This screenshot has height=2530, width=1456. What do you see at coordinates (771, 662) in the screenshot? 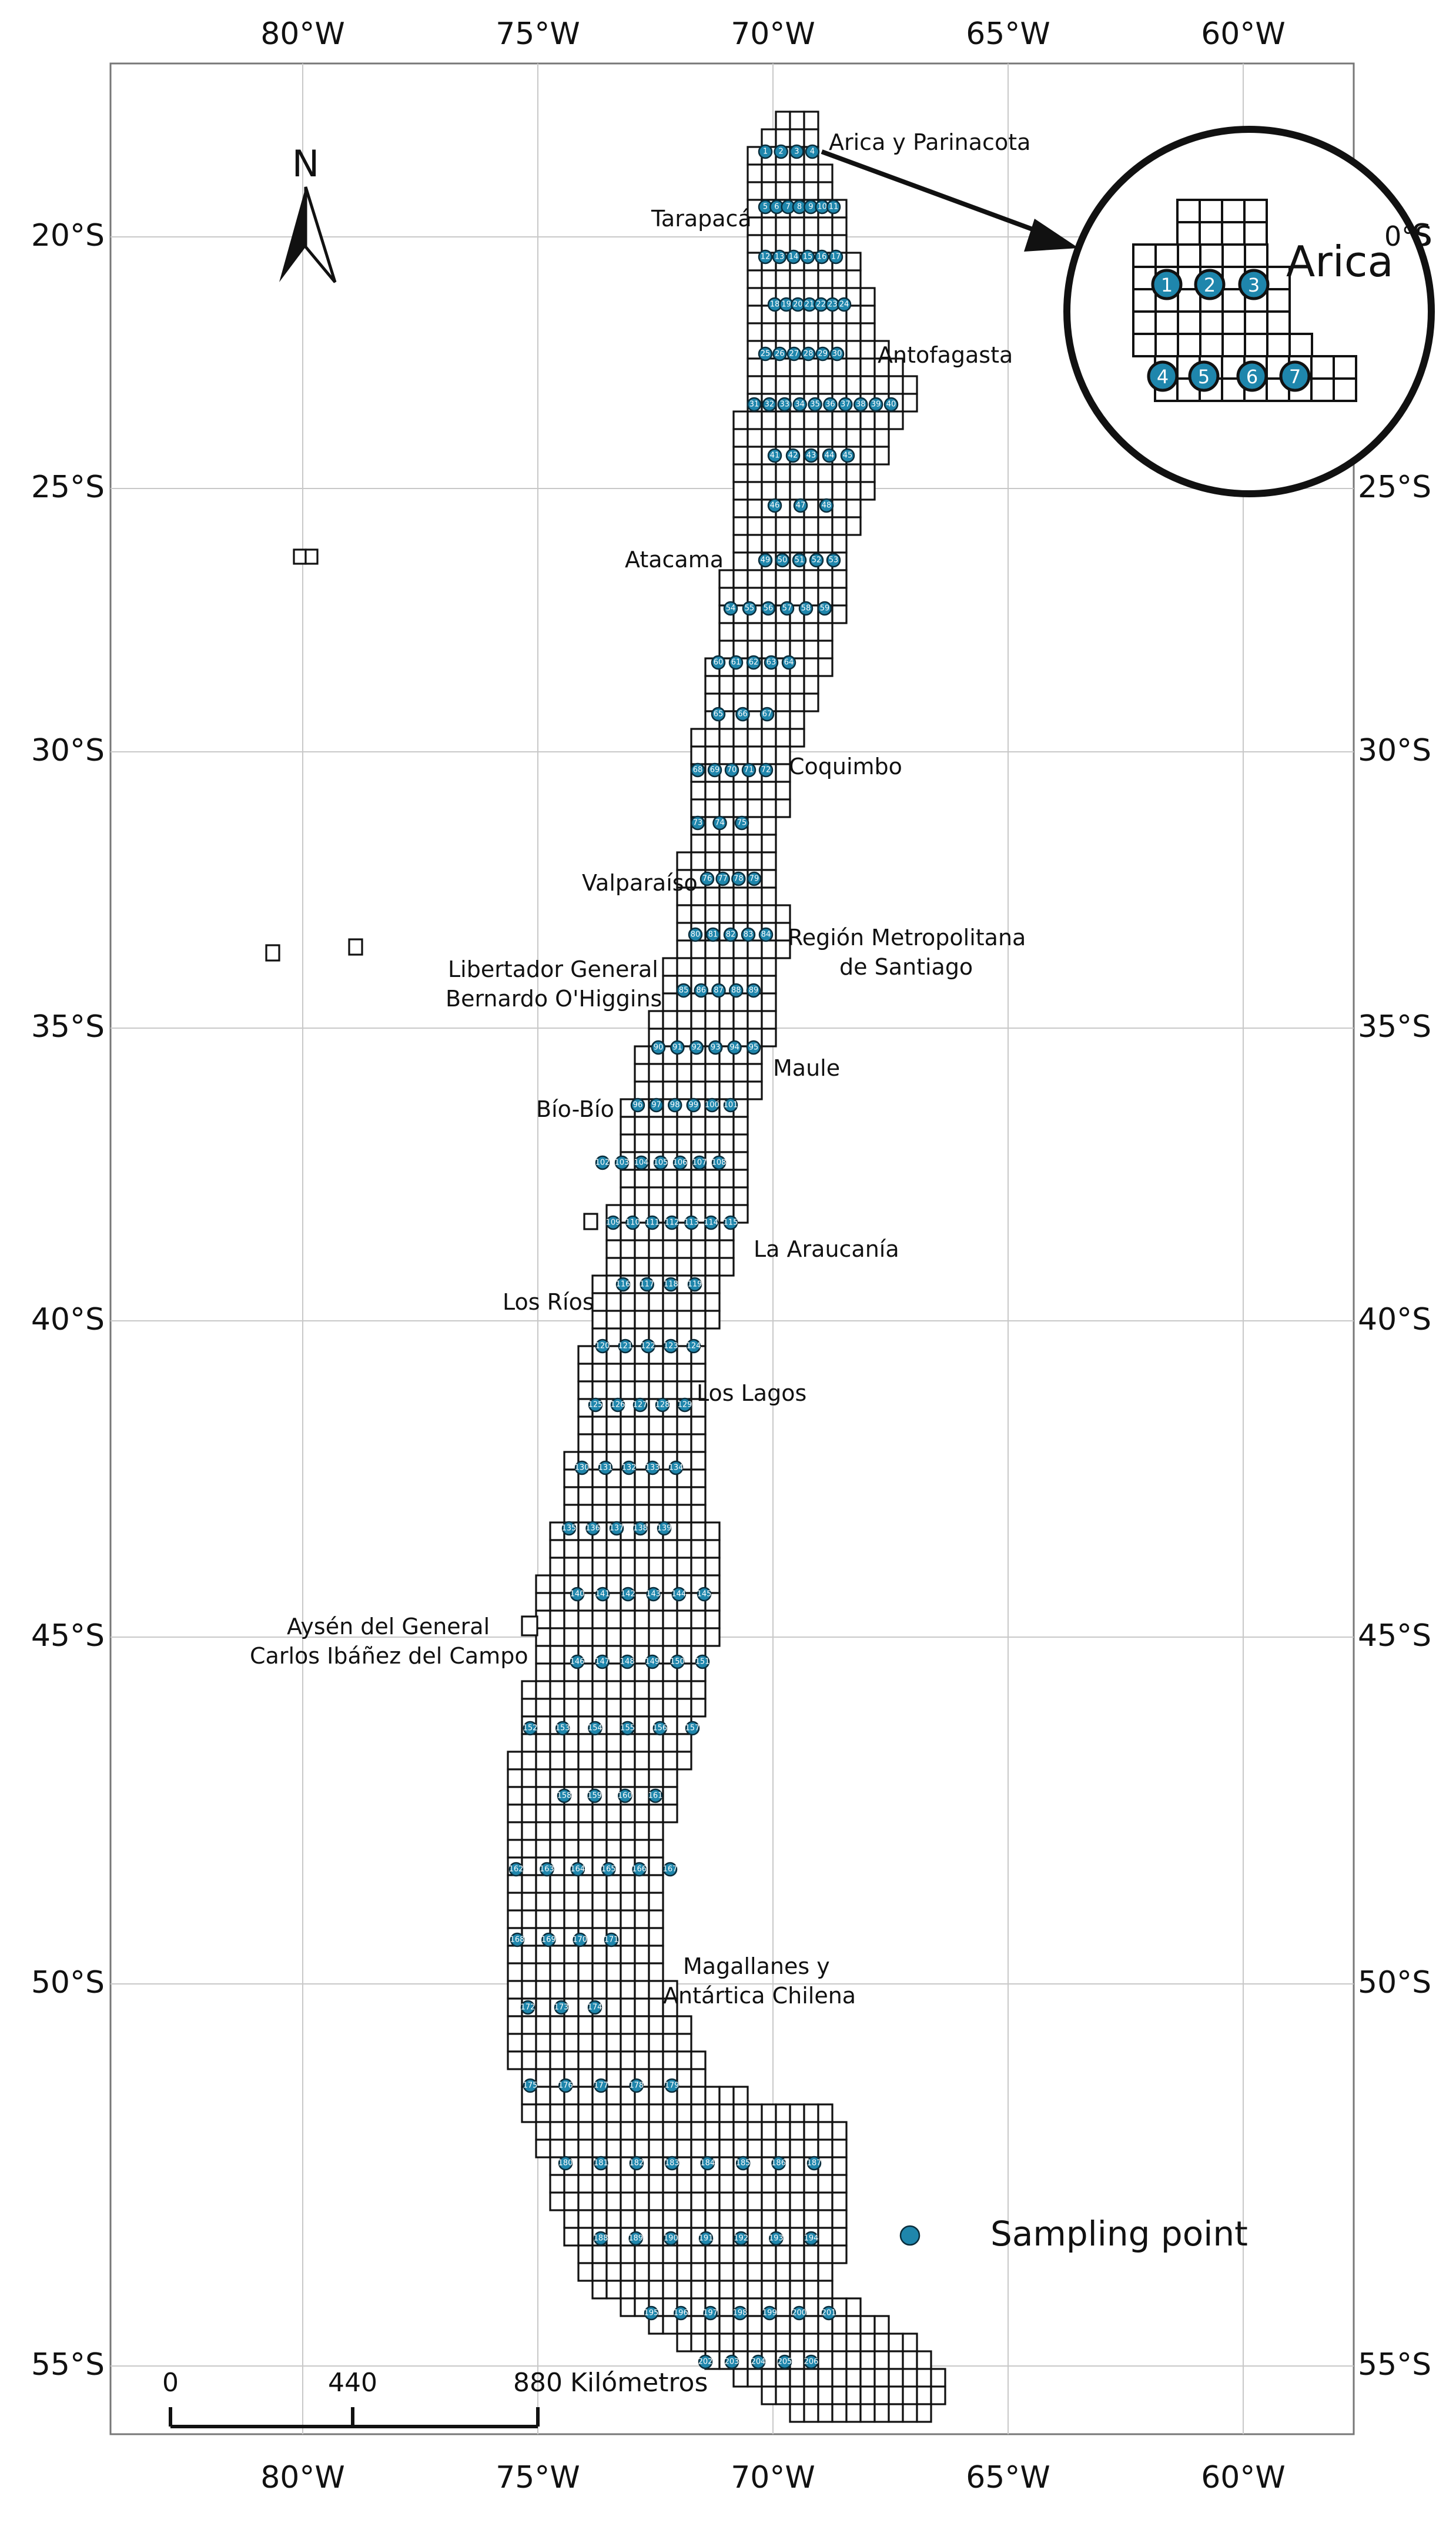
I see `sampling-point: 63` at bounding box center [771, 662].